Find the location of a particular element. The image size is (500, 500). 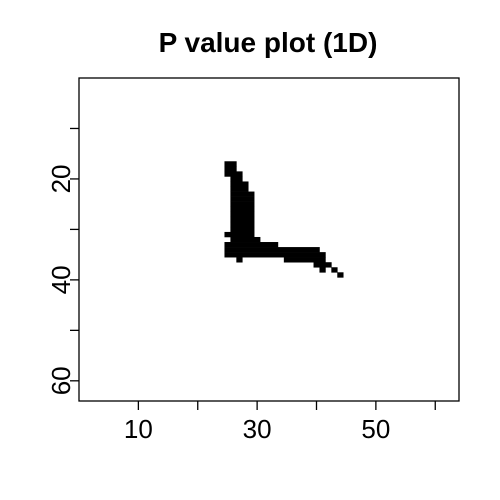

x-tick-label: 10 is located at coordinates (138, 429).